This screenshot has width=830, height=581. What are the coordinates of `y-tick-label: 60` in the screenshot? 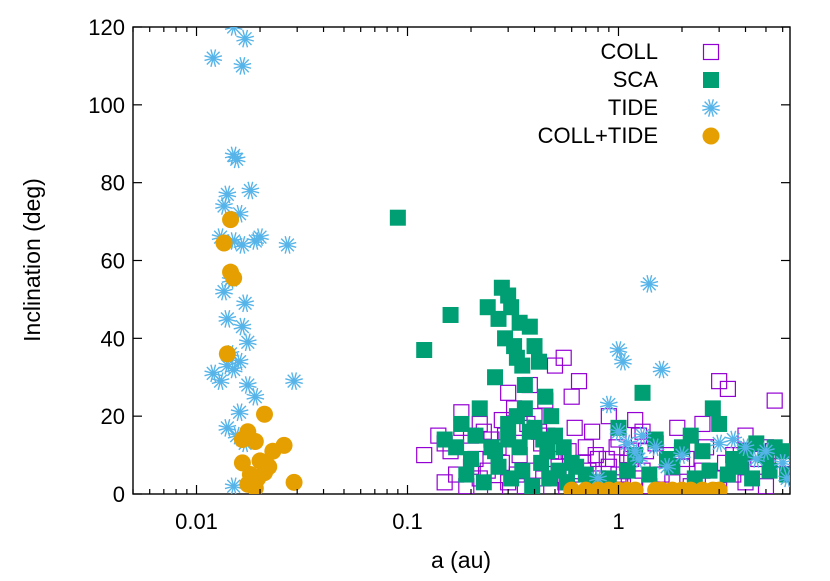 It's located at (113, 261).